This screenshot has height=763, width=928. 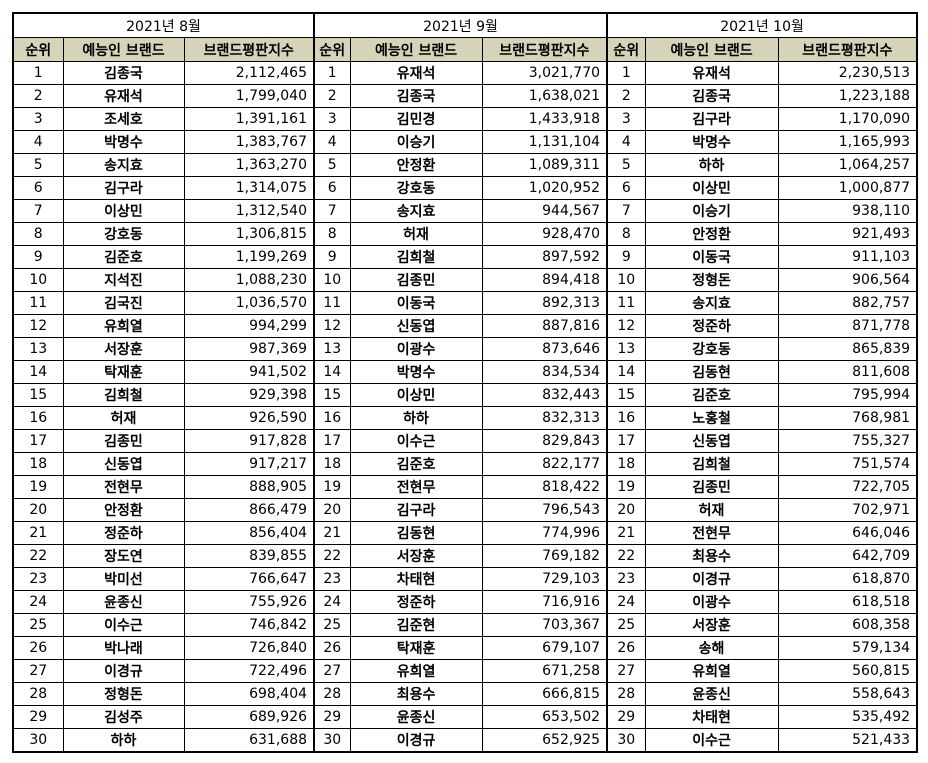 What do you see at coordinates (465, 257) in the screenshot?
I see `table-row: 9 김준호 1,199,269 9 김희철 897,592 9 이동국 911,103` at bounding box center [465, 257].